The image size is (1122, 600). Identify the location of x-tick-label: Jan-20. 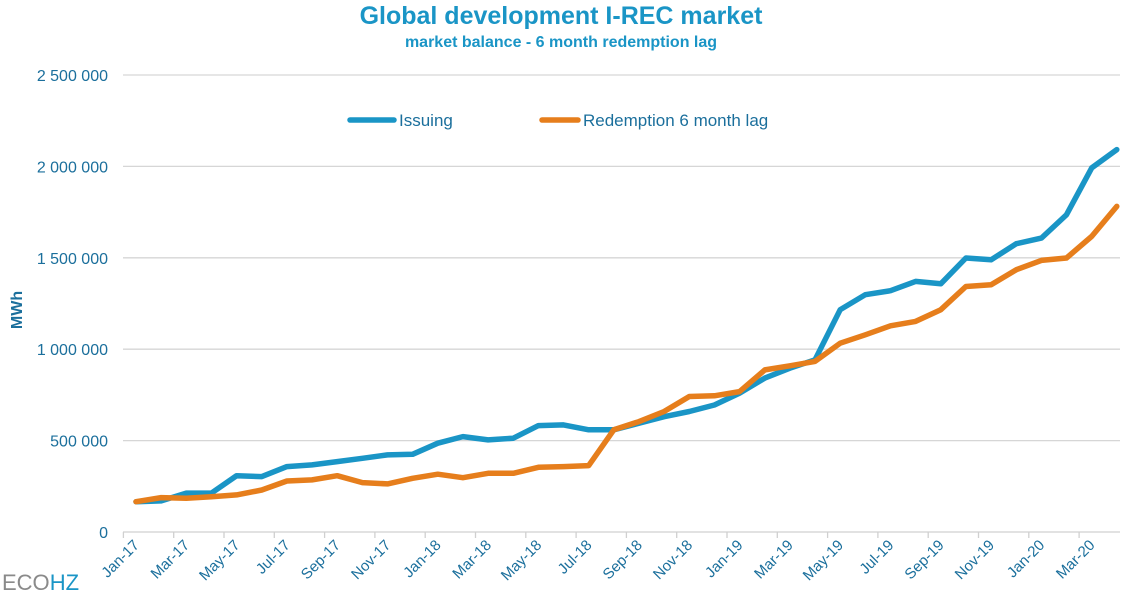
(1026, 559).